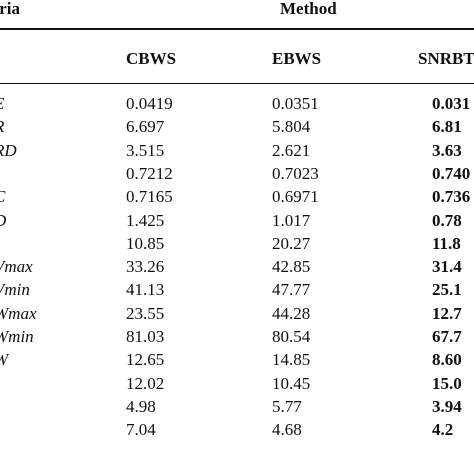 This screenshot has height=474, width=474. What do you see at coordinates (447, 267) in the screenshot?
I see `snrbt-value-cell: 31.4` at bounding box center [447, 267].